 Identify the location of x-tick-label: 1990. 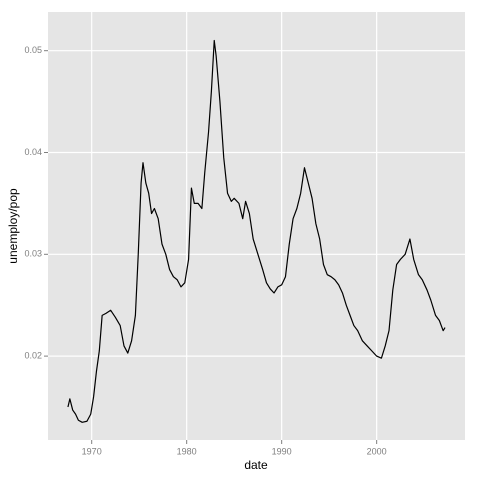
(282, 451).